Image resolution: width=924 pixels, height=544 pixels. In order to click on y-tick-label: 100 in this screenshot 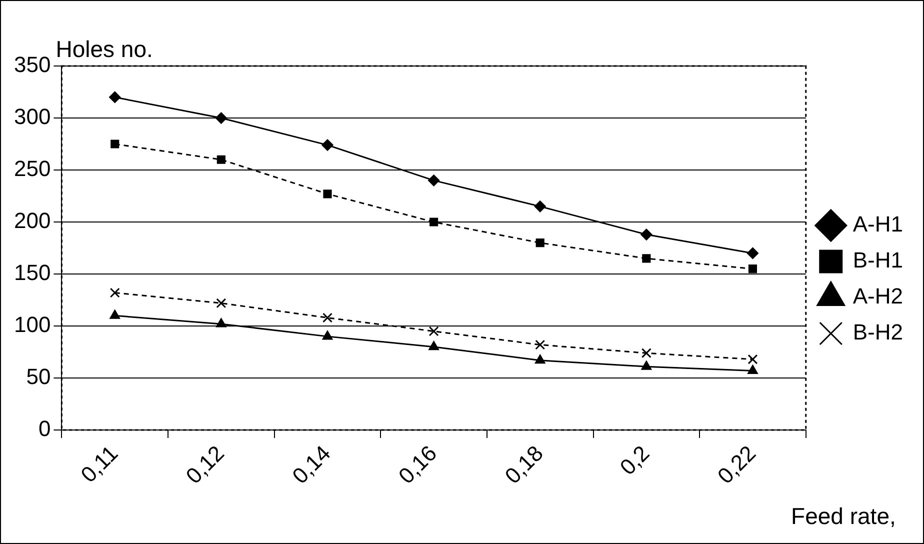, I will do `click(32, 325)`.